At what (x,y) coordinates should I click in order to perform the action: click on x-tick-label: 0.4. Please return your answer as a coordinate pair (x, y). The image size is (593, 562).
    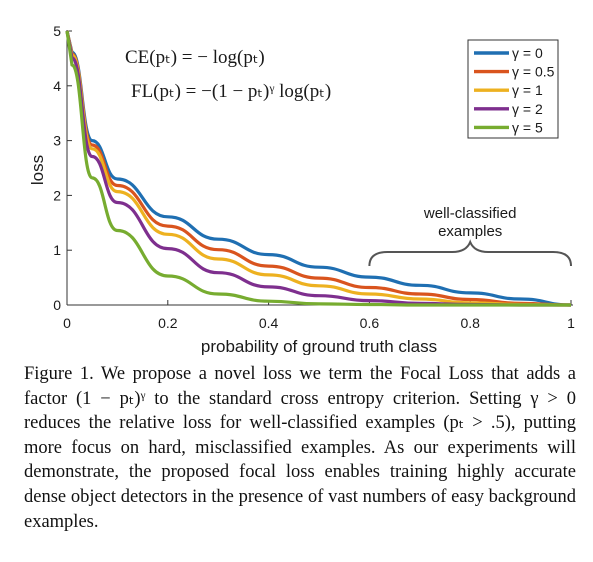
    Looking at the image, I should click on (269, 323).